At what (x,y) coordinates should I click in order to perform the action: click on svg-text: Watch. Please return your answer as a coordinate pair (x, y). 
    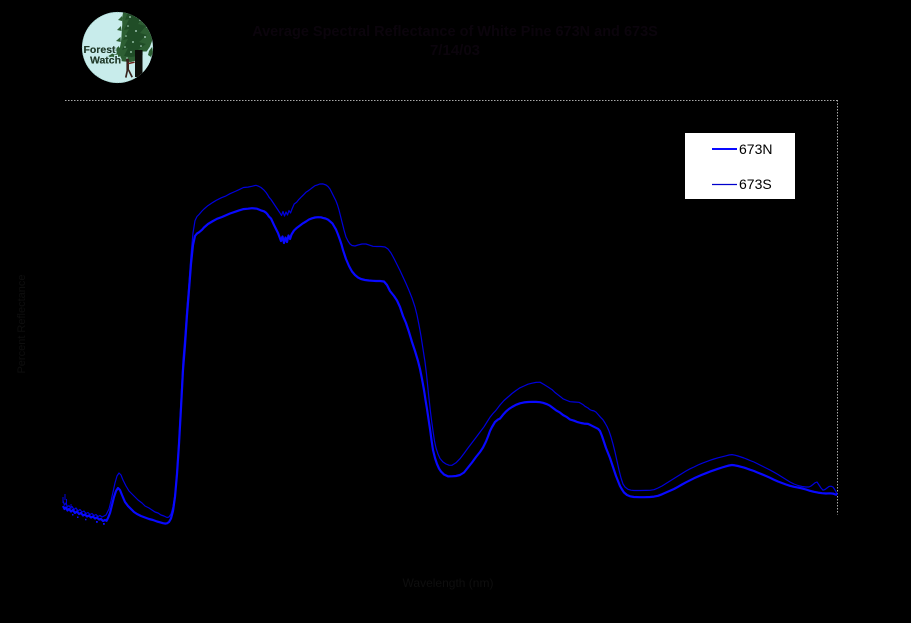
    Looking at the image, I should click on (105, 61).